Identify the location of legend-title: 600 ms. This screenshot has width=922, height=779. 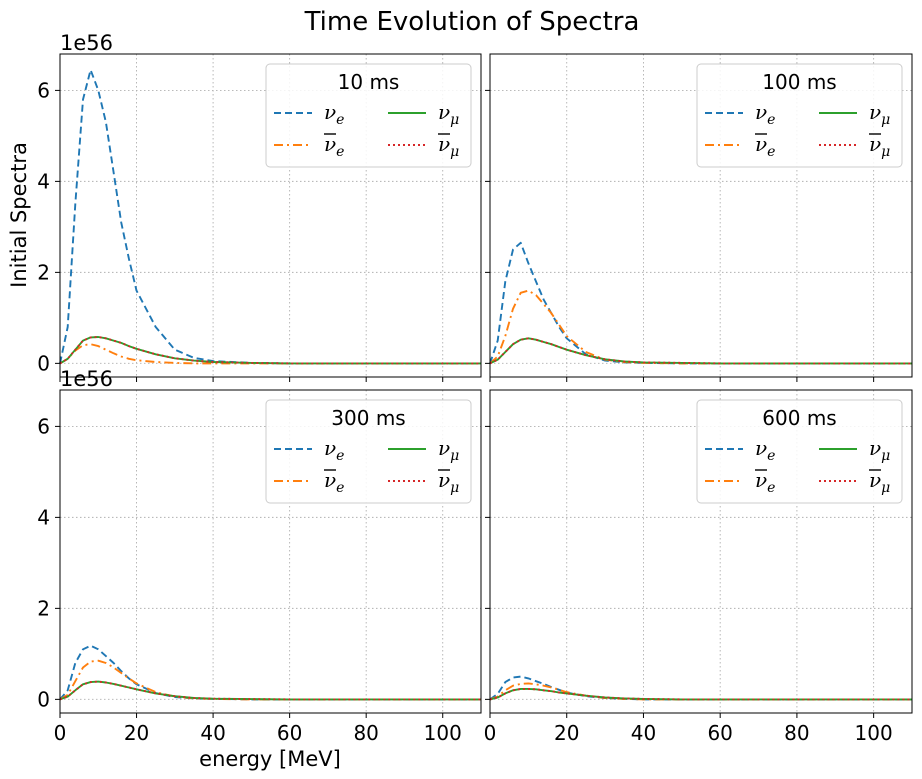
(799, 418).